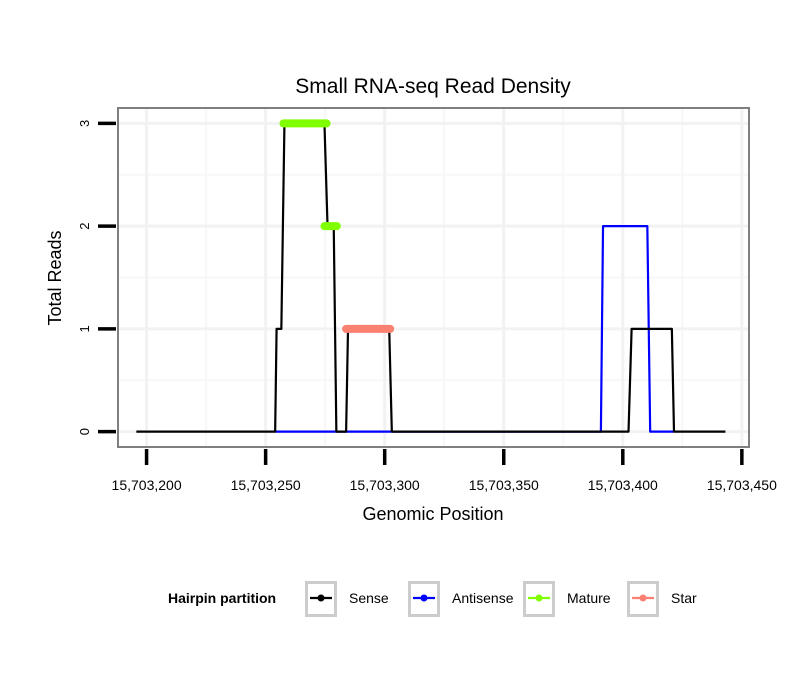 The image size is (810, 695). What do you see at coordinates (432, 514) in the screenshot?
I see `x-axis-label: Genomic Position` at bounding box center [432, 514].